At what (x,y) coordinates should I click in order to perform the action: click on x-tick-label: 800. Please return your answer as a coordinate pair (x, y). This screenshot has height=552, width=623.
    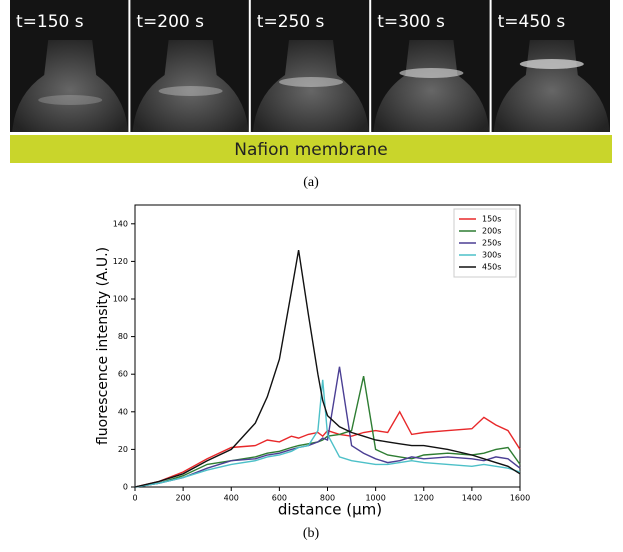
    Looking at the image, I should click on (327, 498).